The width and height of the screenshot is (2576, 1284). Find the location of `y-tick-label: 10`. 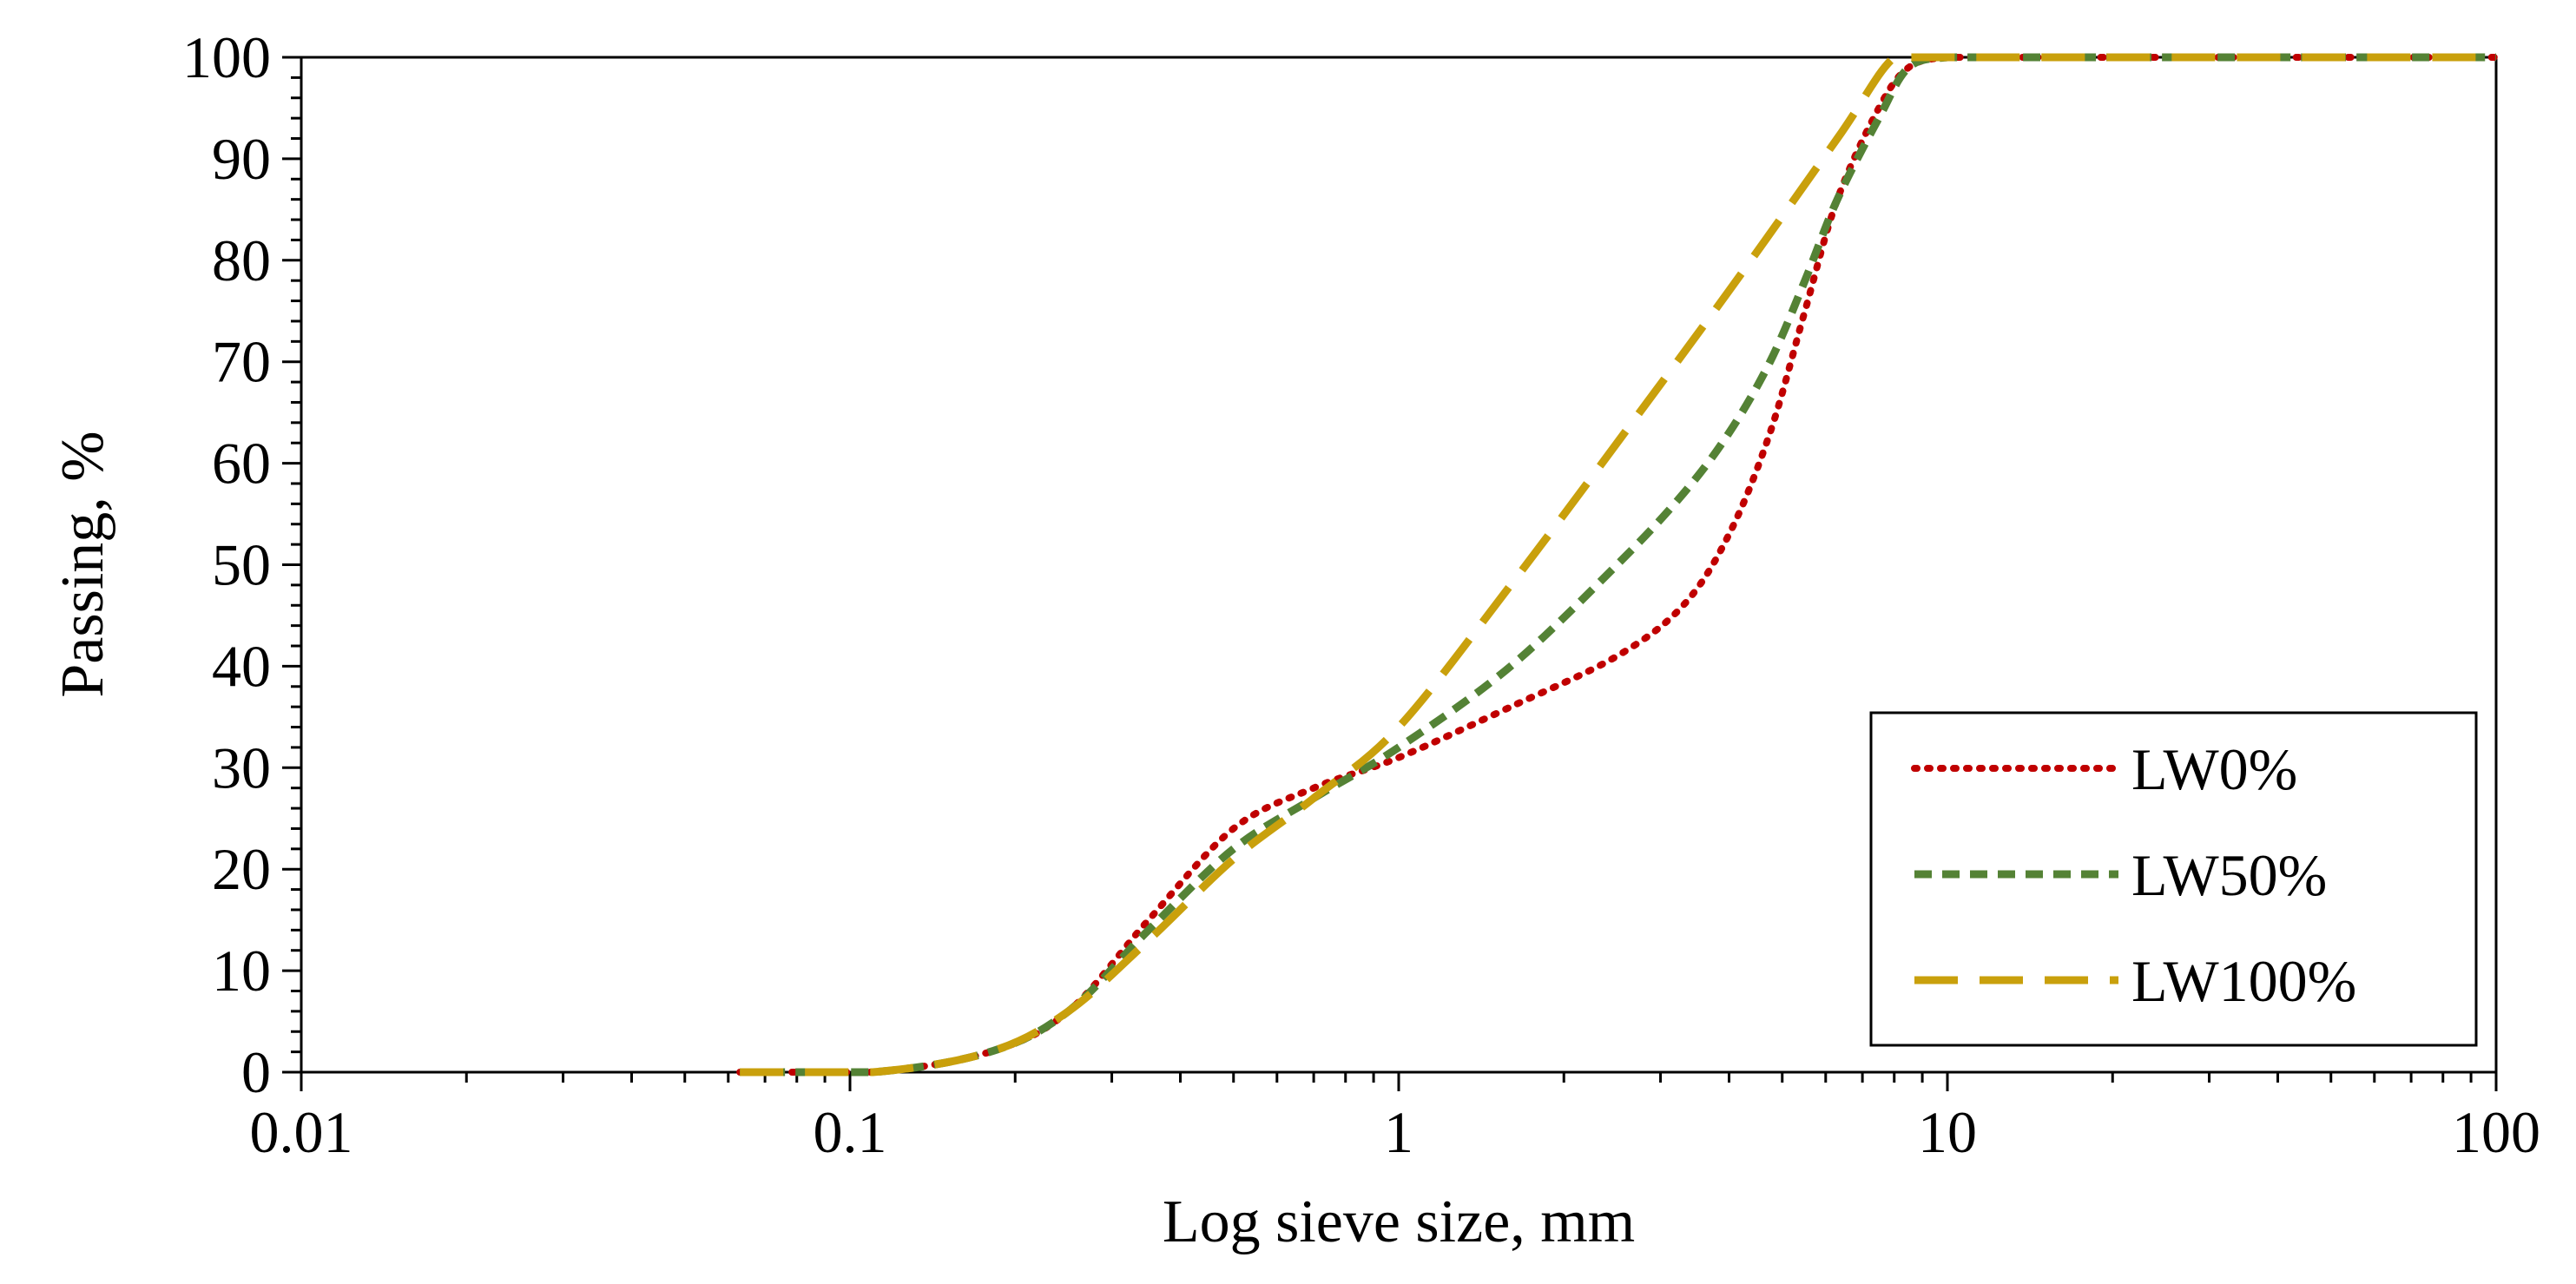

y-tick-label: 10 is located at coordinates (241, 971).